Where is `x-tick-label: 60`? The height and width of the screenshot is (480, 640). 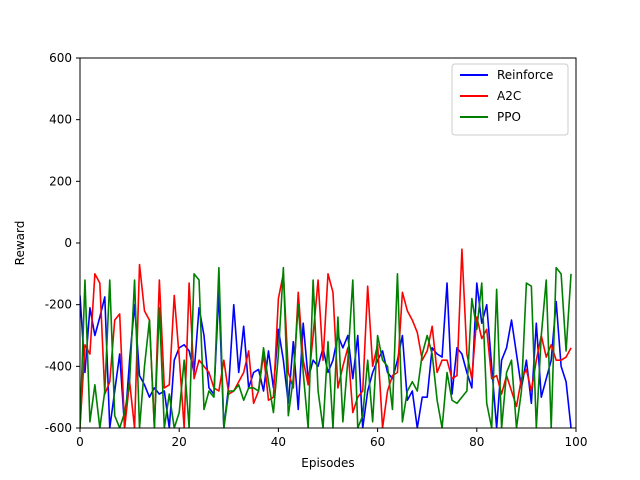
x-tick-label: 60 is located at coordinates (377, 442).